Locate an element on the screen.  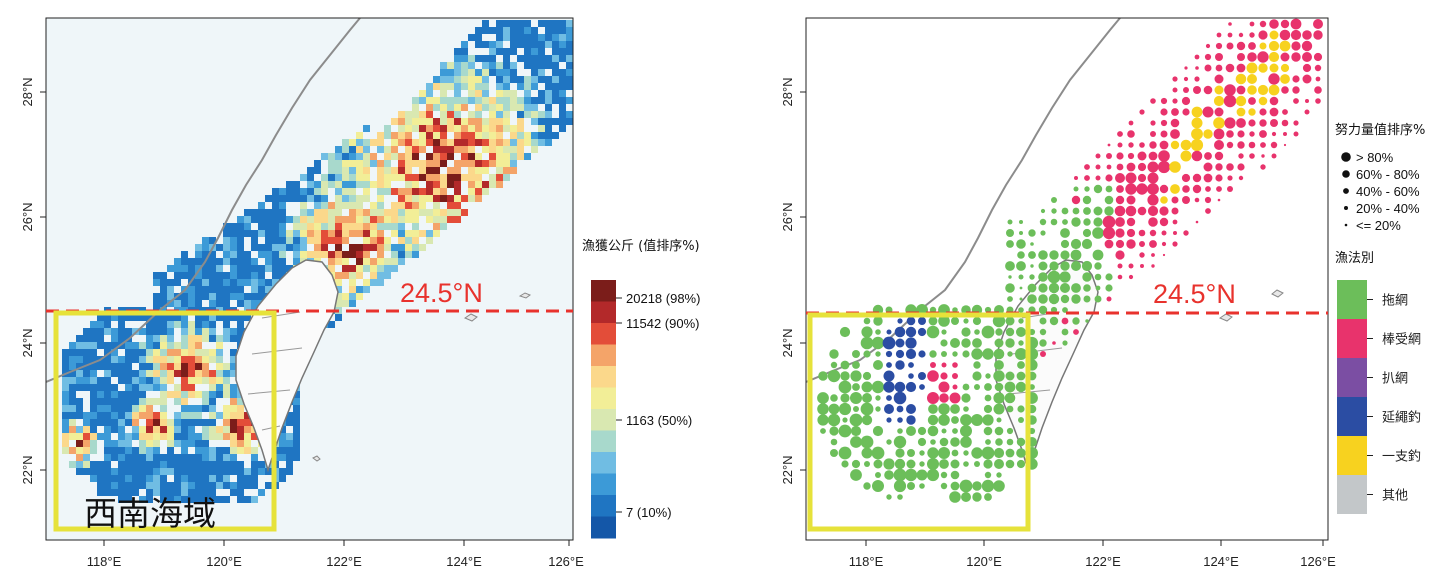
left-county-borders is located at coordinates (275, 371).